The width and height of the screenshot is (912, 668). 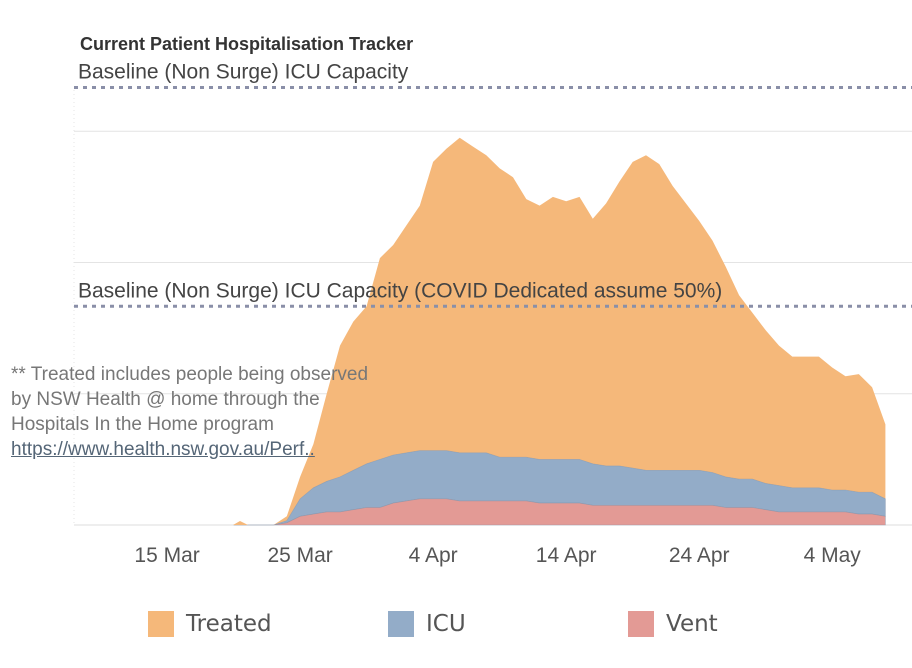 What do you see at coordinates (699, 555) in the screenshot?
I see `x-tick-label: 24 Apr` at bounding box center [699, 555].